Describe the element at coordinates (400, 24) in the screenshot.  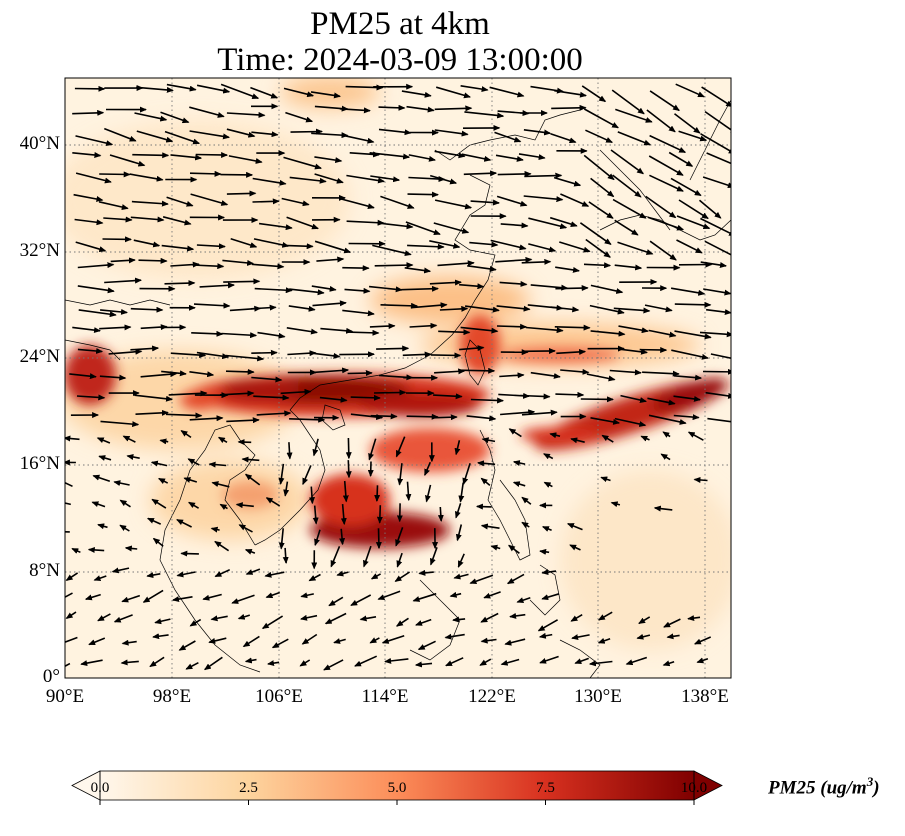
I see `map-title-line1: PM25 at 4km` at that location.